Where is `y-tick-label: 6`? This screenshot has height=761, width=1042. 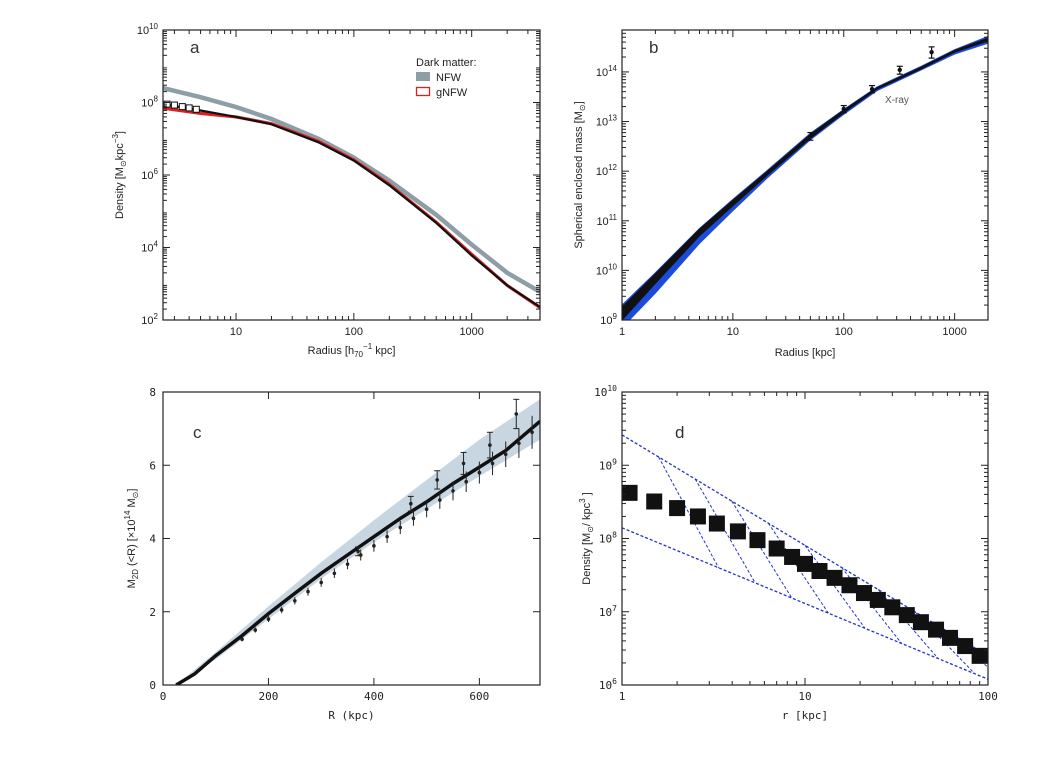 y-tick-label: 6 is located at coordinates (152, 465).